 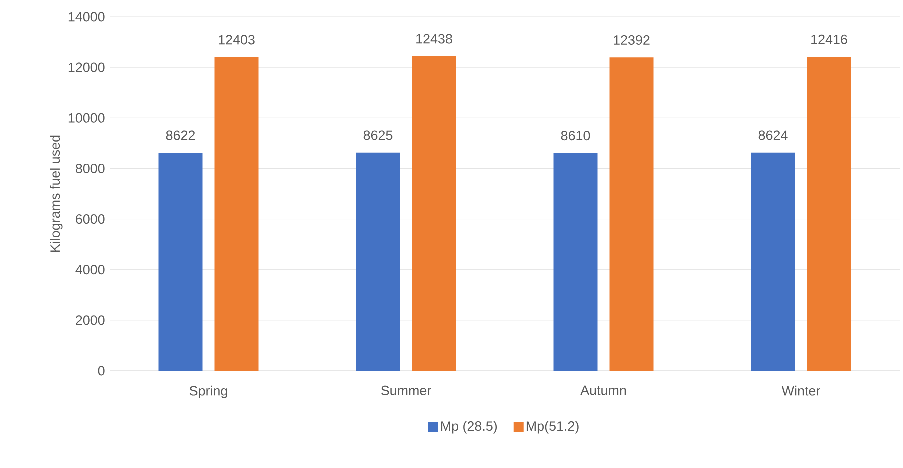 What do you see at coordinates (86, 118) in the screenshot?
I see `y-tick-label: 10000` at bounding box center [86, 118].